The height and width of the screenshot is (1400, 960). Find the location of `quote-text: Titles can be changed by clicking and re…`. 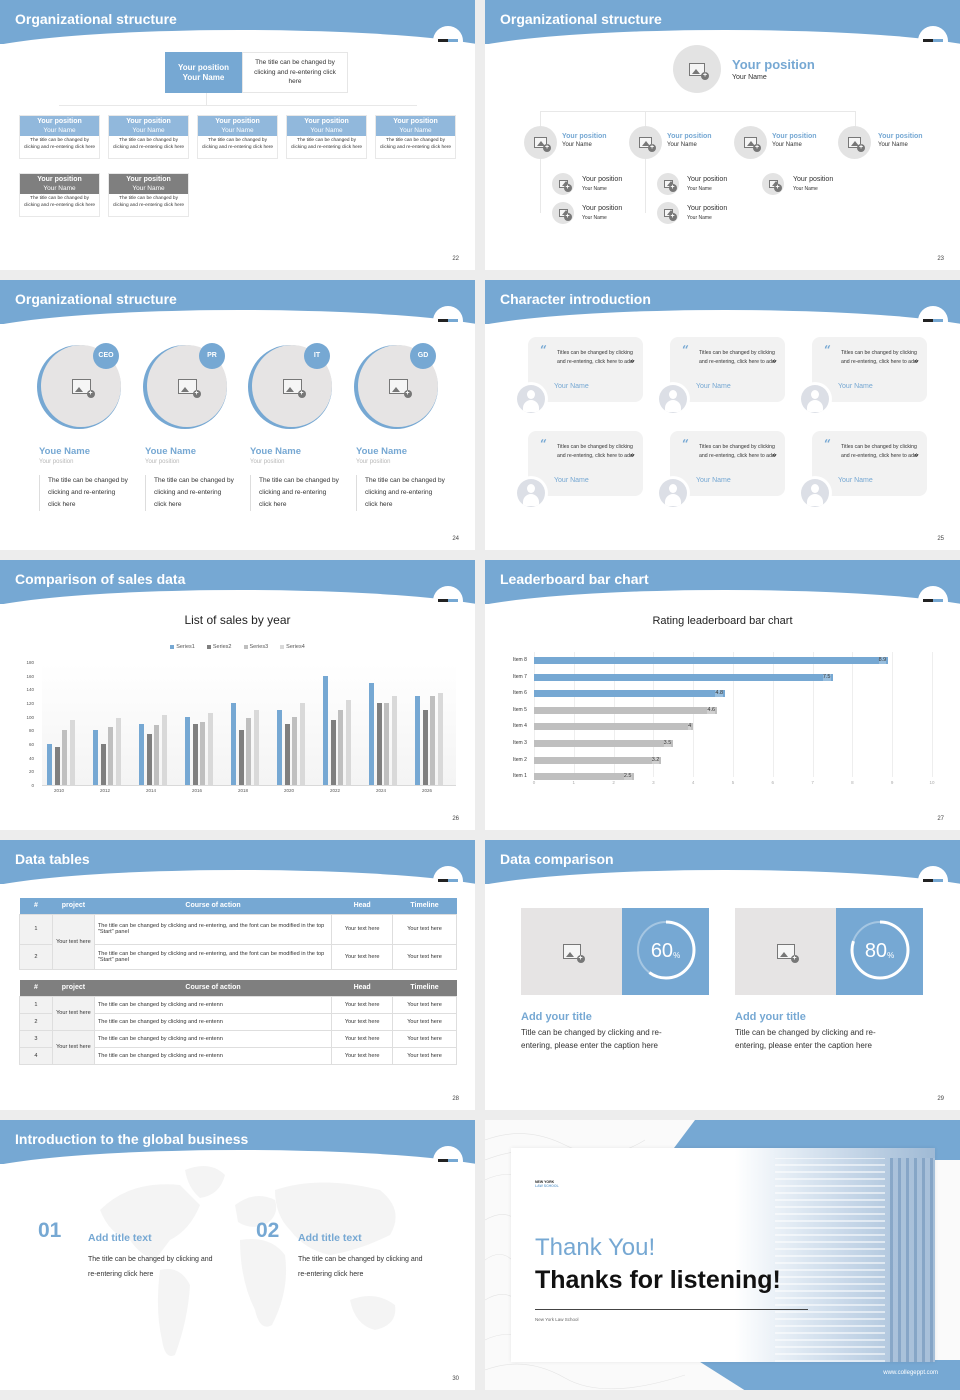

quote-text: Titles can be changed by clicking and re… is located at coordinates (879, 452).